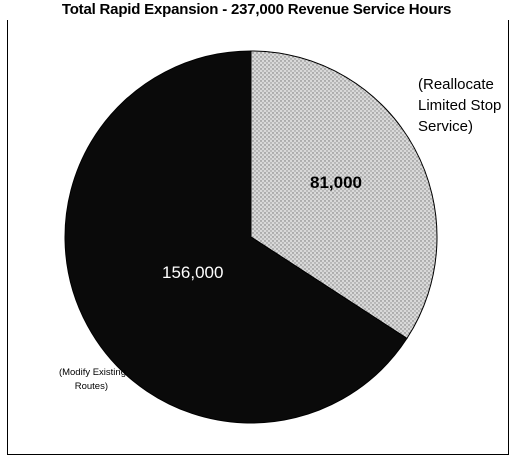  I want to click on annotation-line: Limited Stop, so click(460, 105).